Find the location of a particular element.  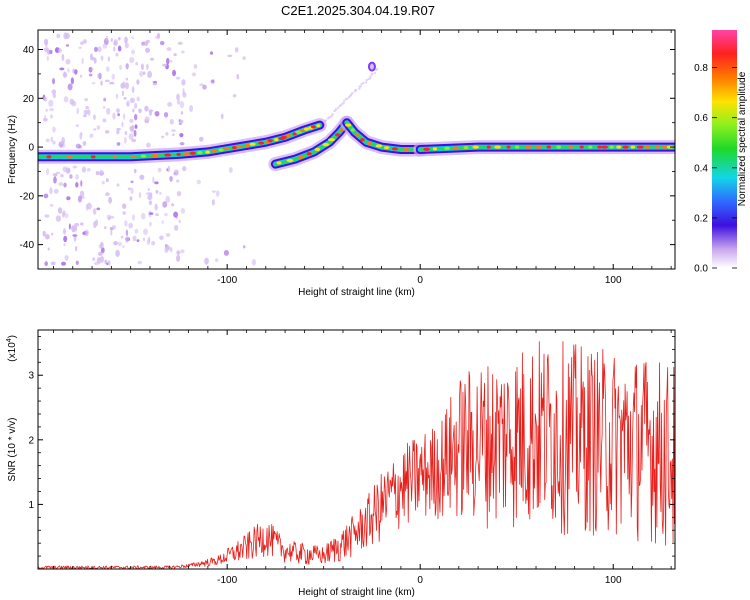

y-axis-label: Frequency (Hz) is located at coordinates (12, 149).